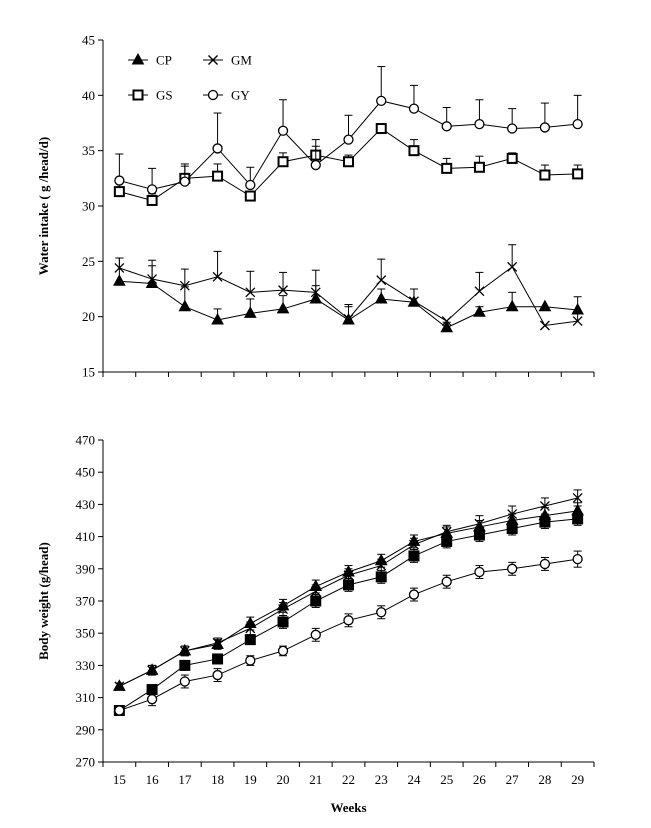 This screenshot has height=828, width=651. Describe the element at coordinates (86, 601) in the screenshot. I see `y-tick-label: 370` at that location.